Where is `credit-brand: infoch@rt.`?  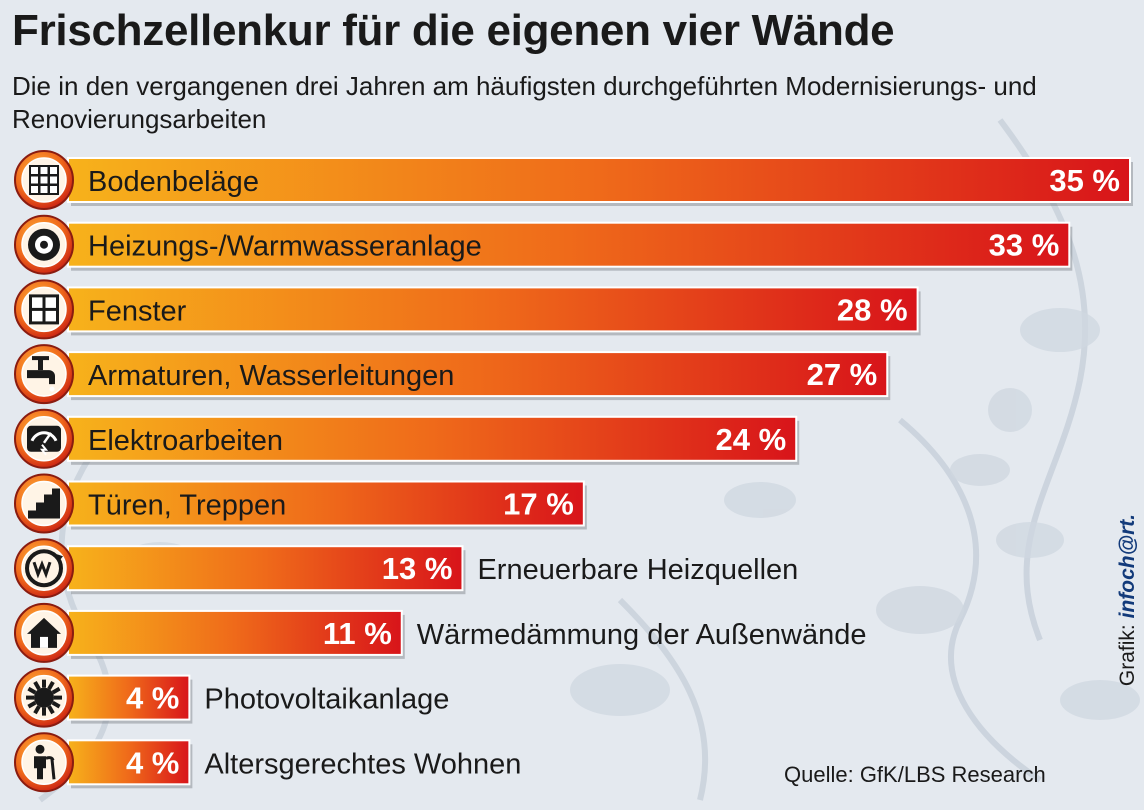
credit-brand: infoch@rt. is located at coordinates (1127, 566).